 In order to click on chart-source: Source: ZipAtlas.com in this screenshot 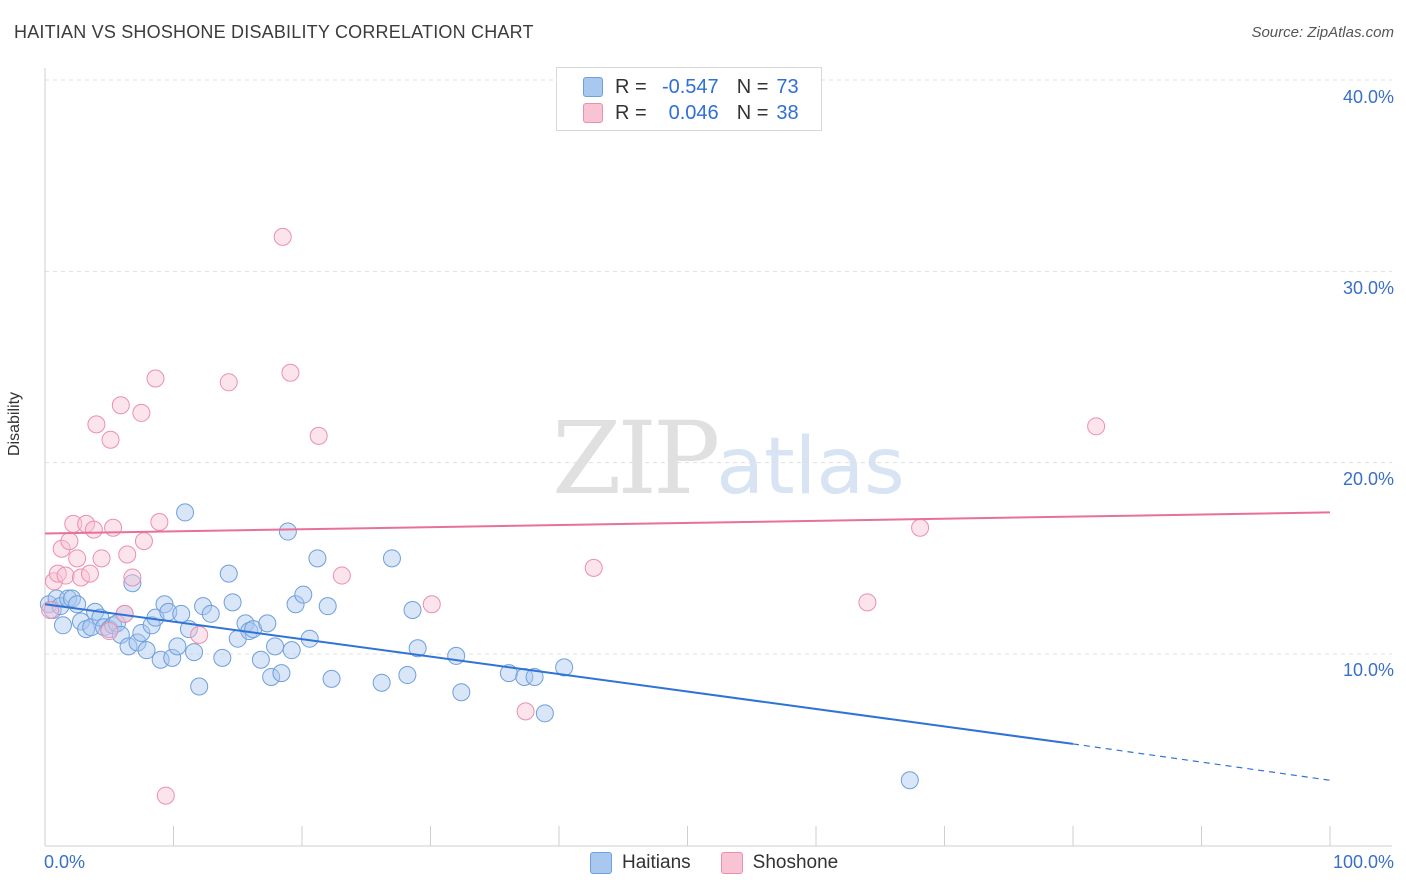, I will do `click(1322, 32)`.